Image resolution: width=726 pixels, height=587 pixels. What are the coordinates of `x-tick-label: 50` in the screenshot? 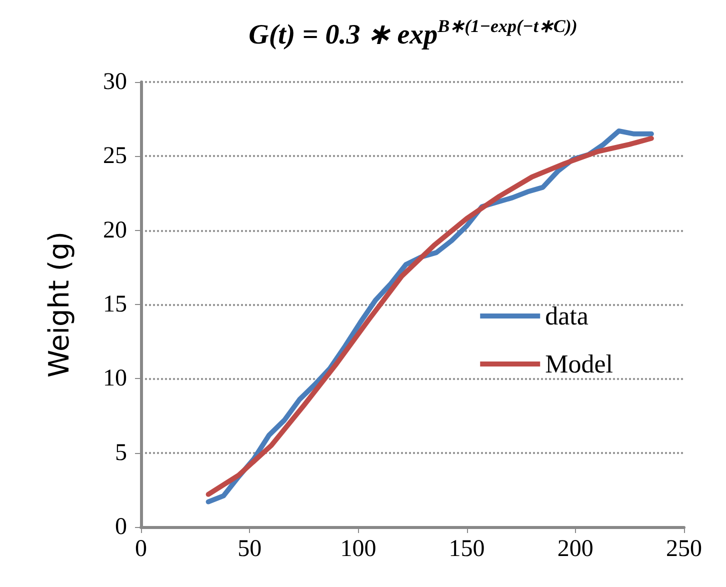 It's located at (250, 549).